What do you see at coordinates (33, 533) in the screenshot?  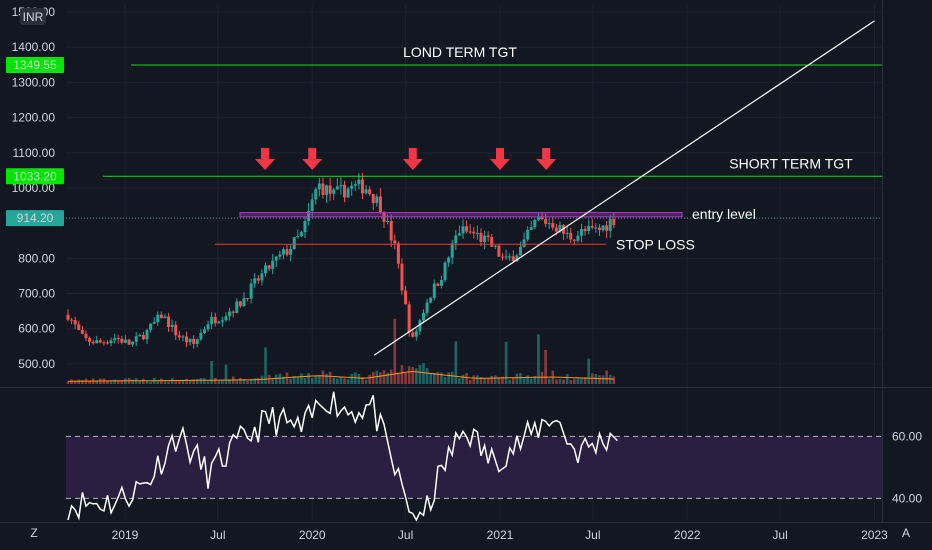 I see `timezone-button: Z` at bounding box center [33, 533].